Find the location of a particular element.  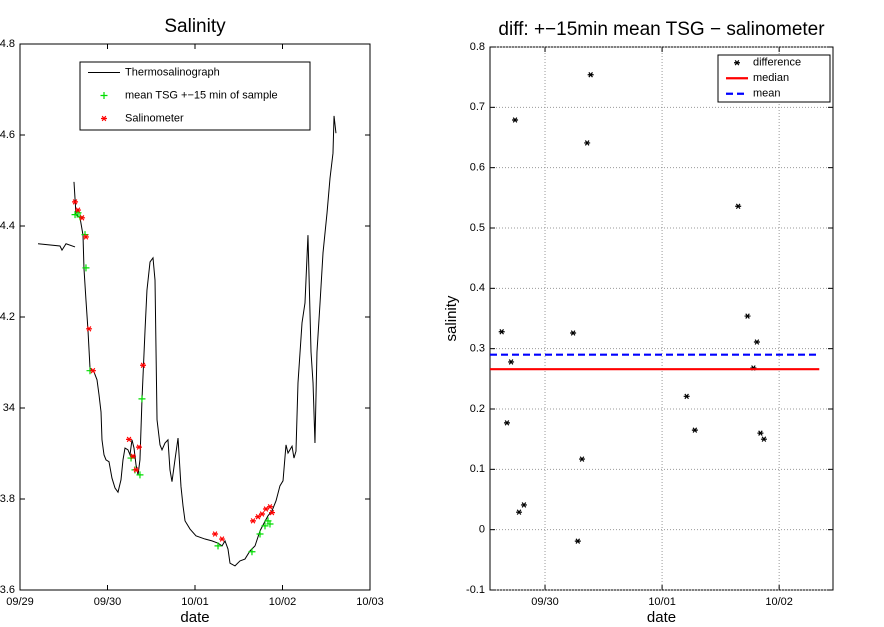

y-tick-label: 0.6 is located at coordinates (477, 168).